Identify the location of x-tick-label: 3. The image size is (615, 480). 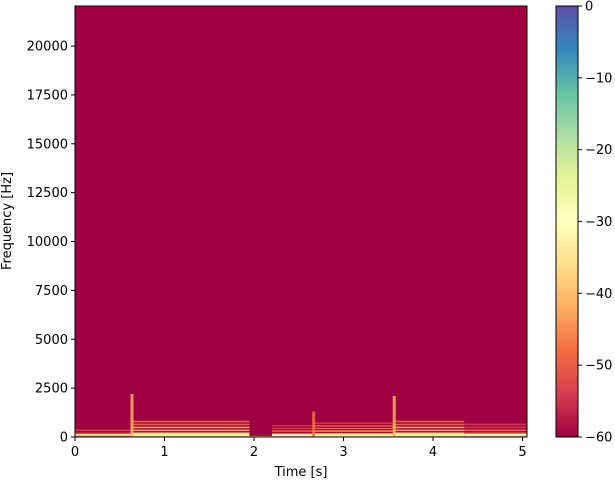
(343, 452).